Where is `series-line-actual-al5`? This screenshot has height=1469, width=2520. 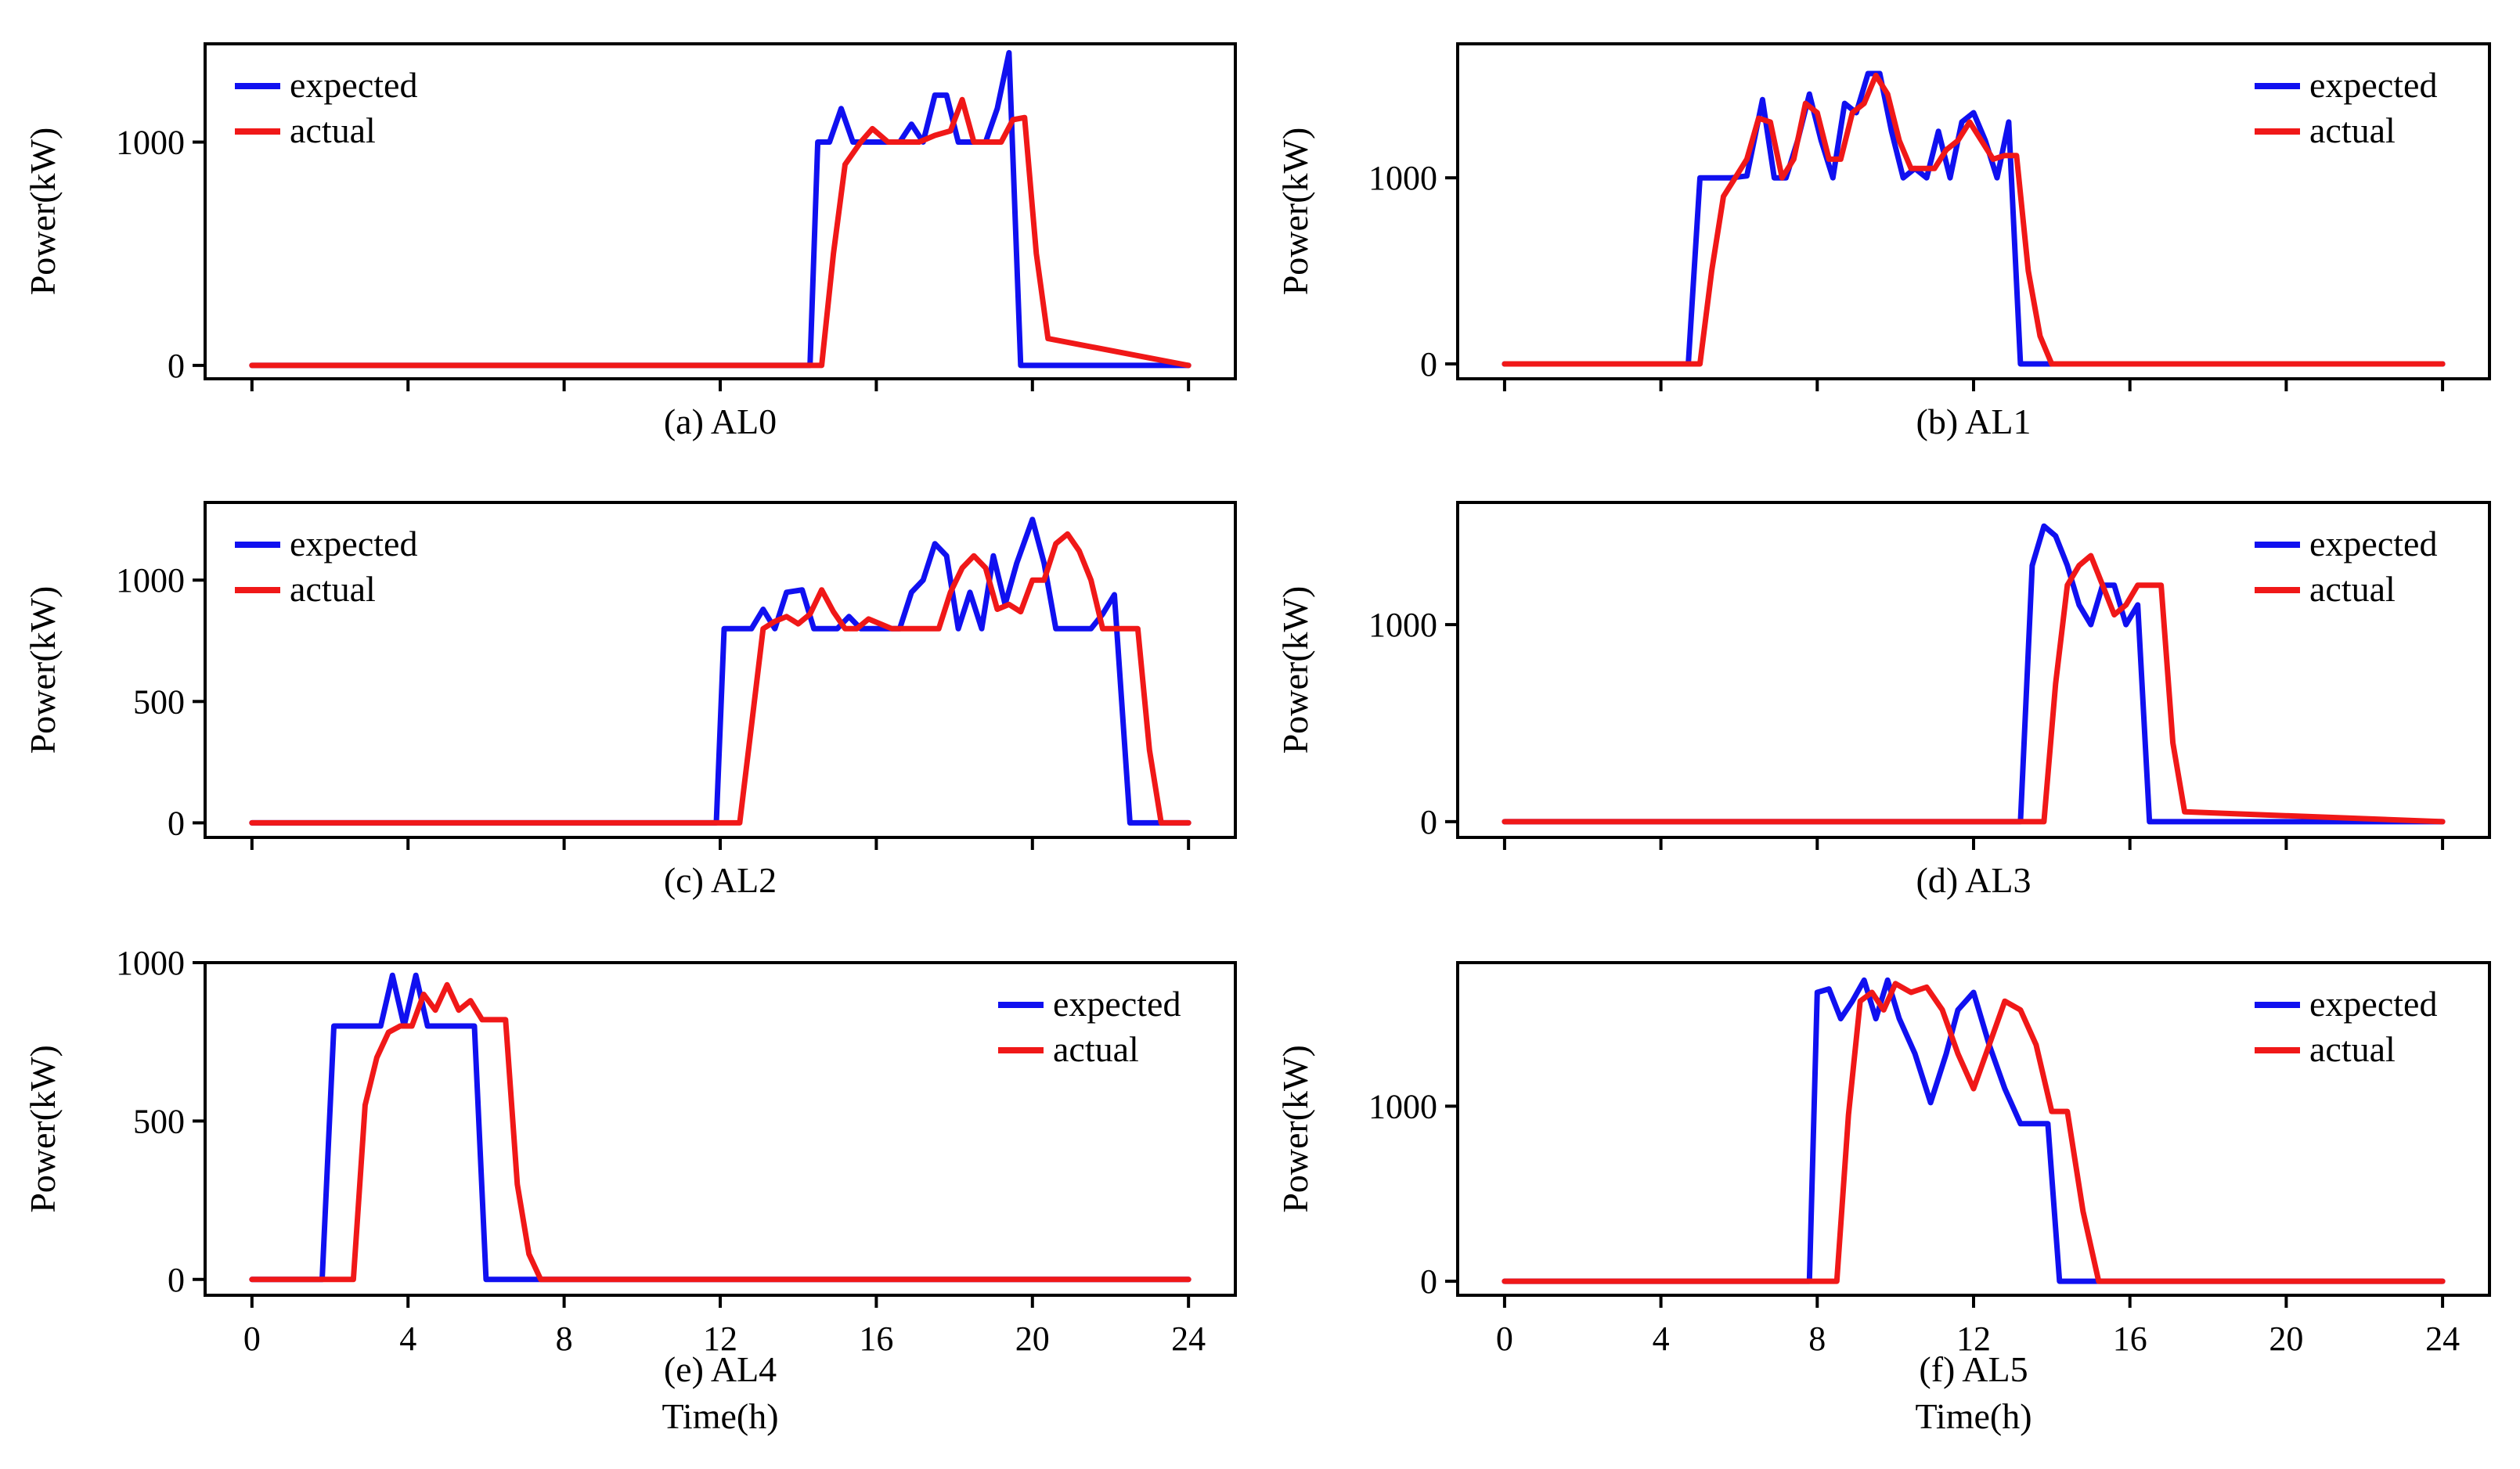 series-line-actual-al5 is located at coordinates (1974, 1133).